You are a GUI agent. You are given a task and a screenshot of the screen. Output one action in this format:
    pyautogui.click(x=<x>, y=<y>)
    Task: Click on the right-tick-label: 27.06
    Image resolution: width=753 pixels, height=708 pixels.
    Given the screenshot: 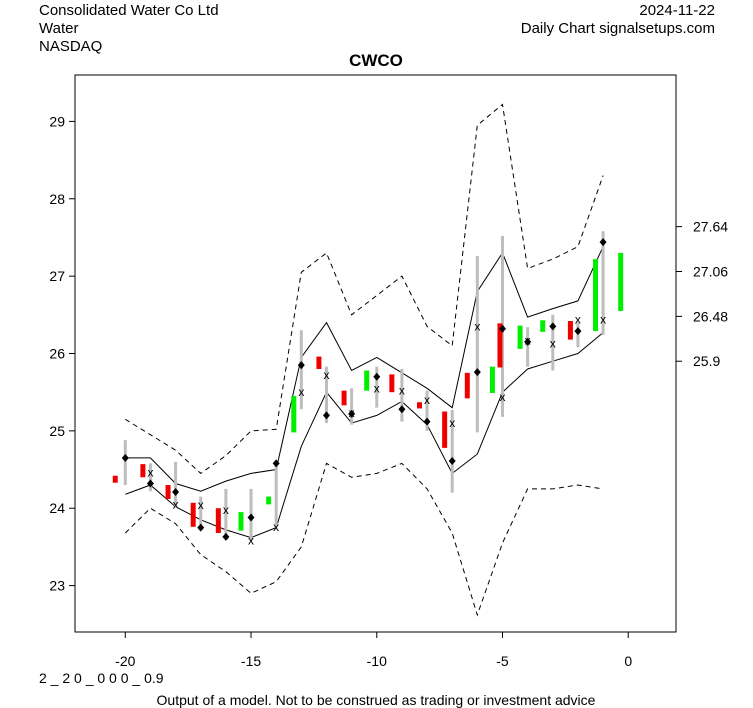 What is the action you would take?
    pyautogui.click(x=710, y=271)
    